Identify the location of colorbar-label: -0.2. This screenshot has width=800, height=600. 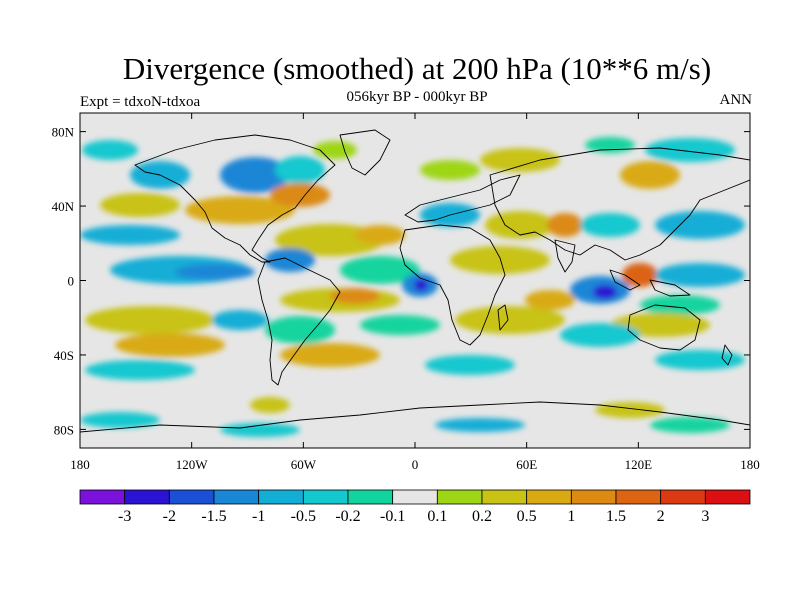
(347, 516).